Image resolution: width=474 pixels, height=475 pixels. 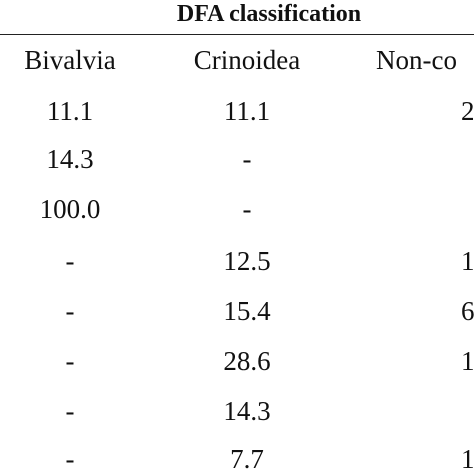 What do you see at coordinates (70, 209) in the screenshot?
I see `table-cell: 100.0` at bounding box center [70, 209].